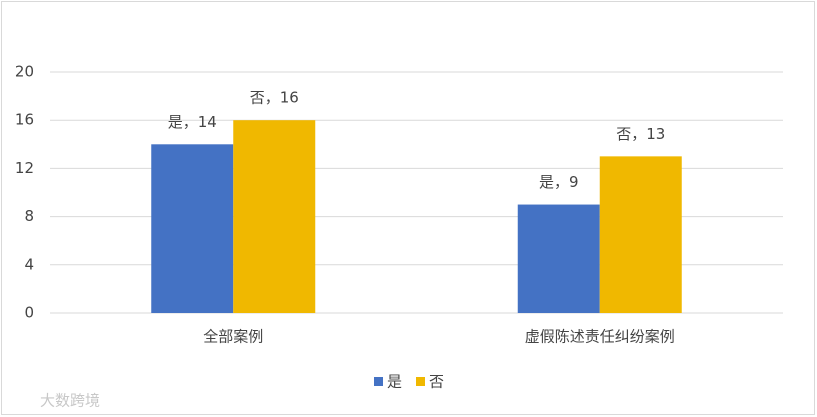 Image resolution: width=817 pixels, height=417 pixels. Describe the element at coordinates (24, 168) in the screenshot. I see `y-tick-label: 12` at that location.